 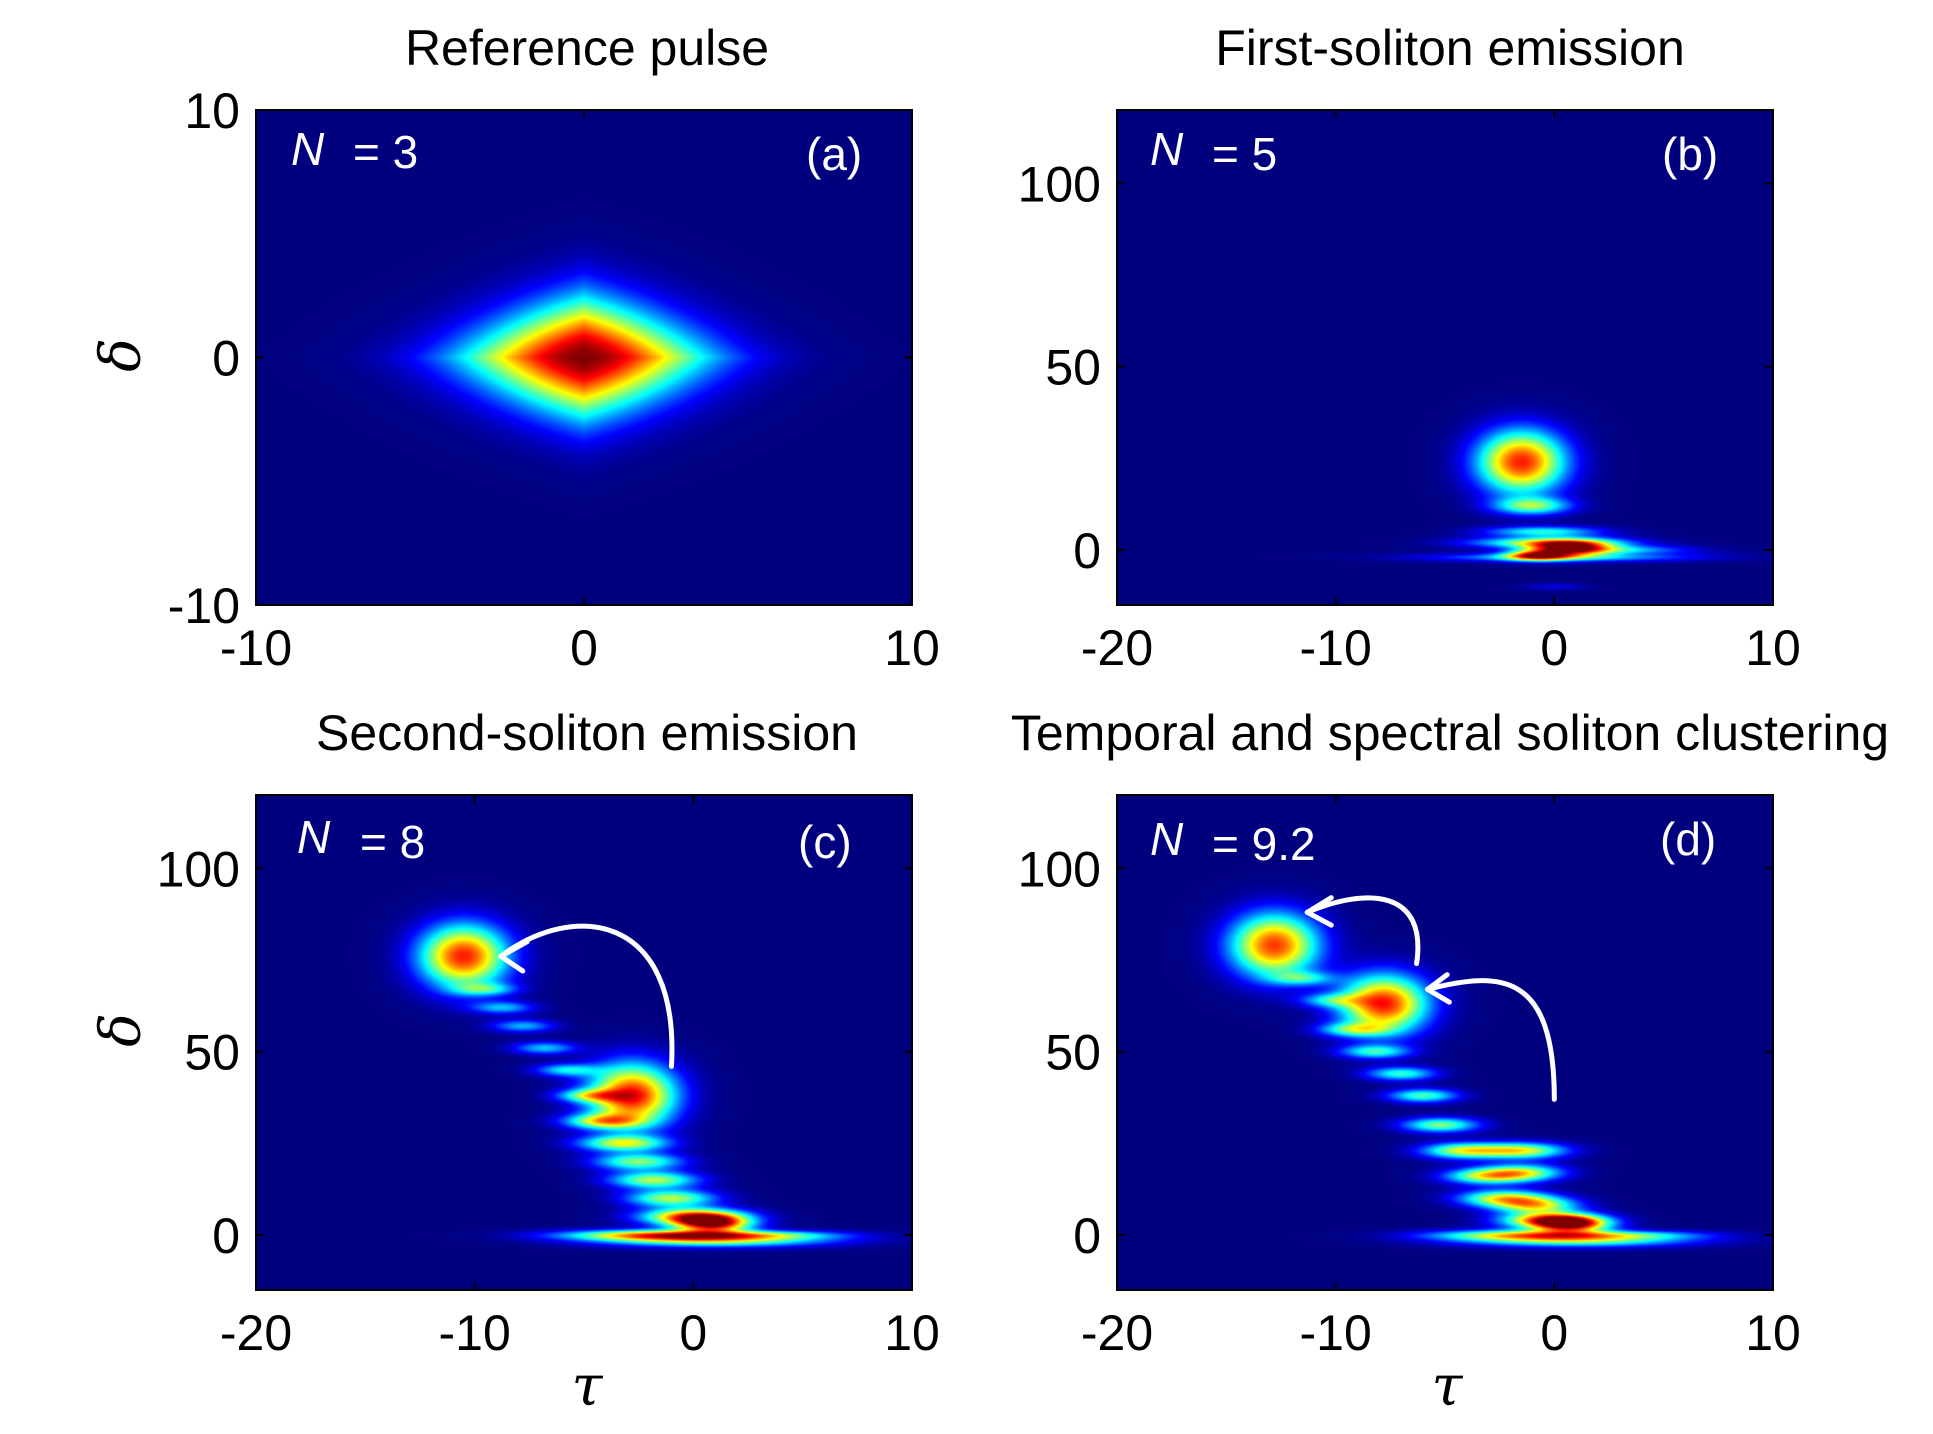 What do you see at coordinates (912, 648) in the screenshot?
I see `panel-a-xtick-label: 10` at bounding box center [912, 648].